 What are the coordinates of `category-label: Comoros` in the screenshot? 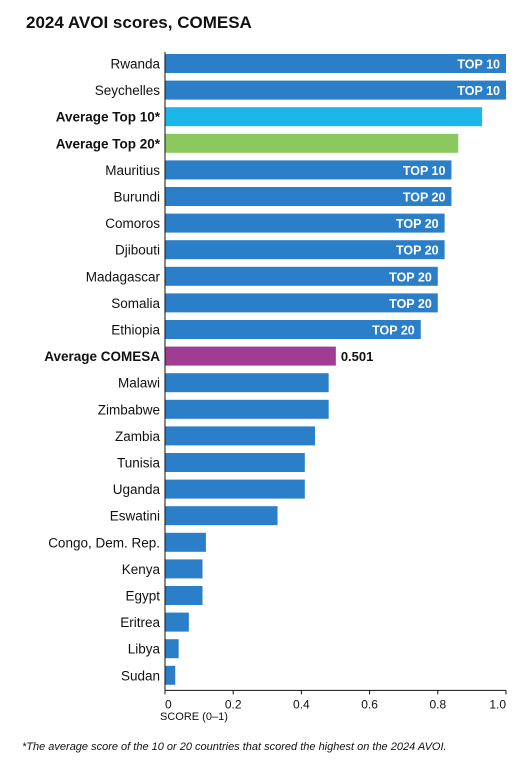 It's located at (132, 223).